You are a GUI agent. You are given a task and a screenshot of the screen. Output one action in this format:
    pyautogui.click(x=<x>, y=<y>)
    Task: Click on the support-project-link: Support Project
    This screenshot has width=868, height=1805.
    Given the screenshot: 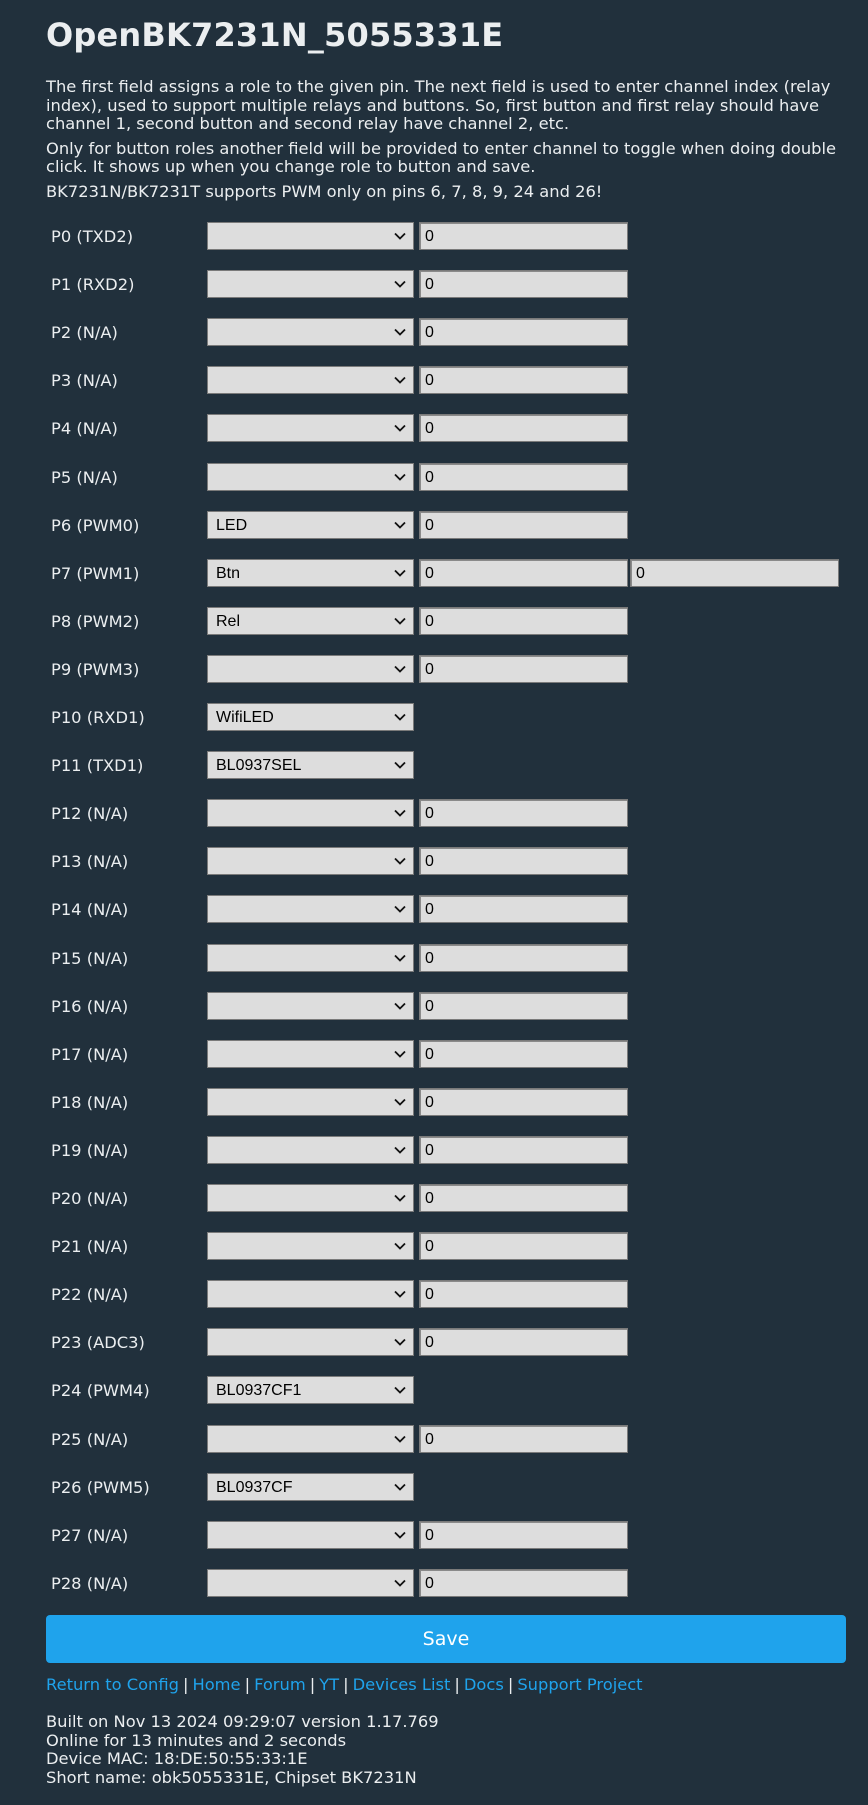 What is the action you would take?
    pyautogui.click(x=580, y=1684)
    